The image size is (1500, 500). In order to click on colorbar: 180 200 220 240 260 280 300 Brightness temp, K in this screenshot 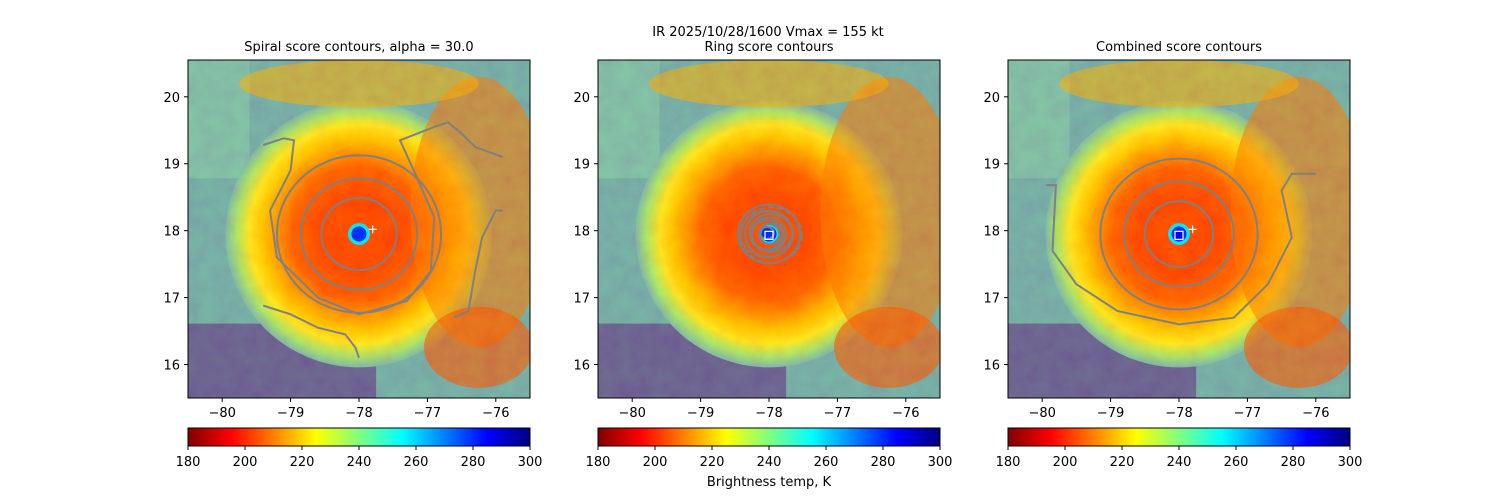, I will do `click(769, 458)`.